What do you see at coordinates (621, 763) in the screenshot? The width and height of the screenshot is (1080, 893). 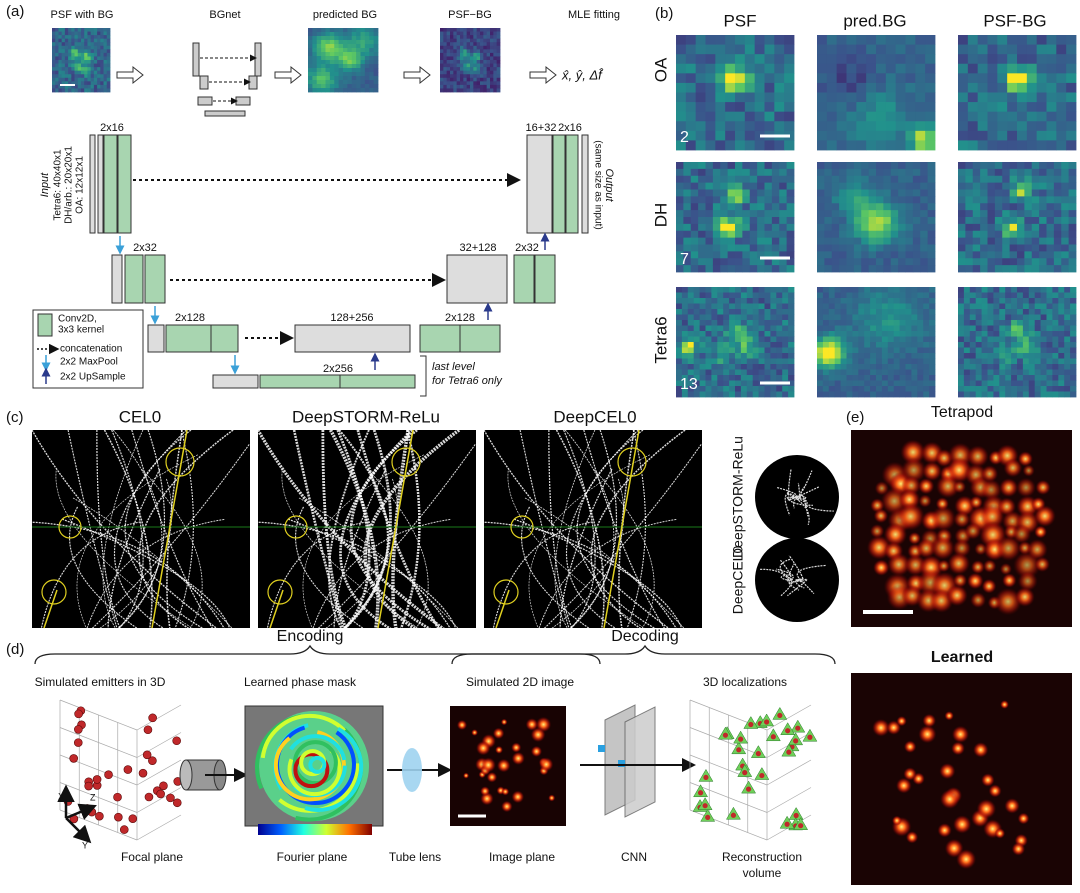 I see `cnn-kernel` at bounding box center [621, 763].